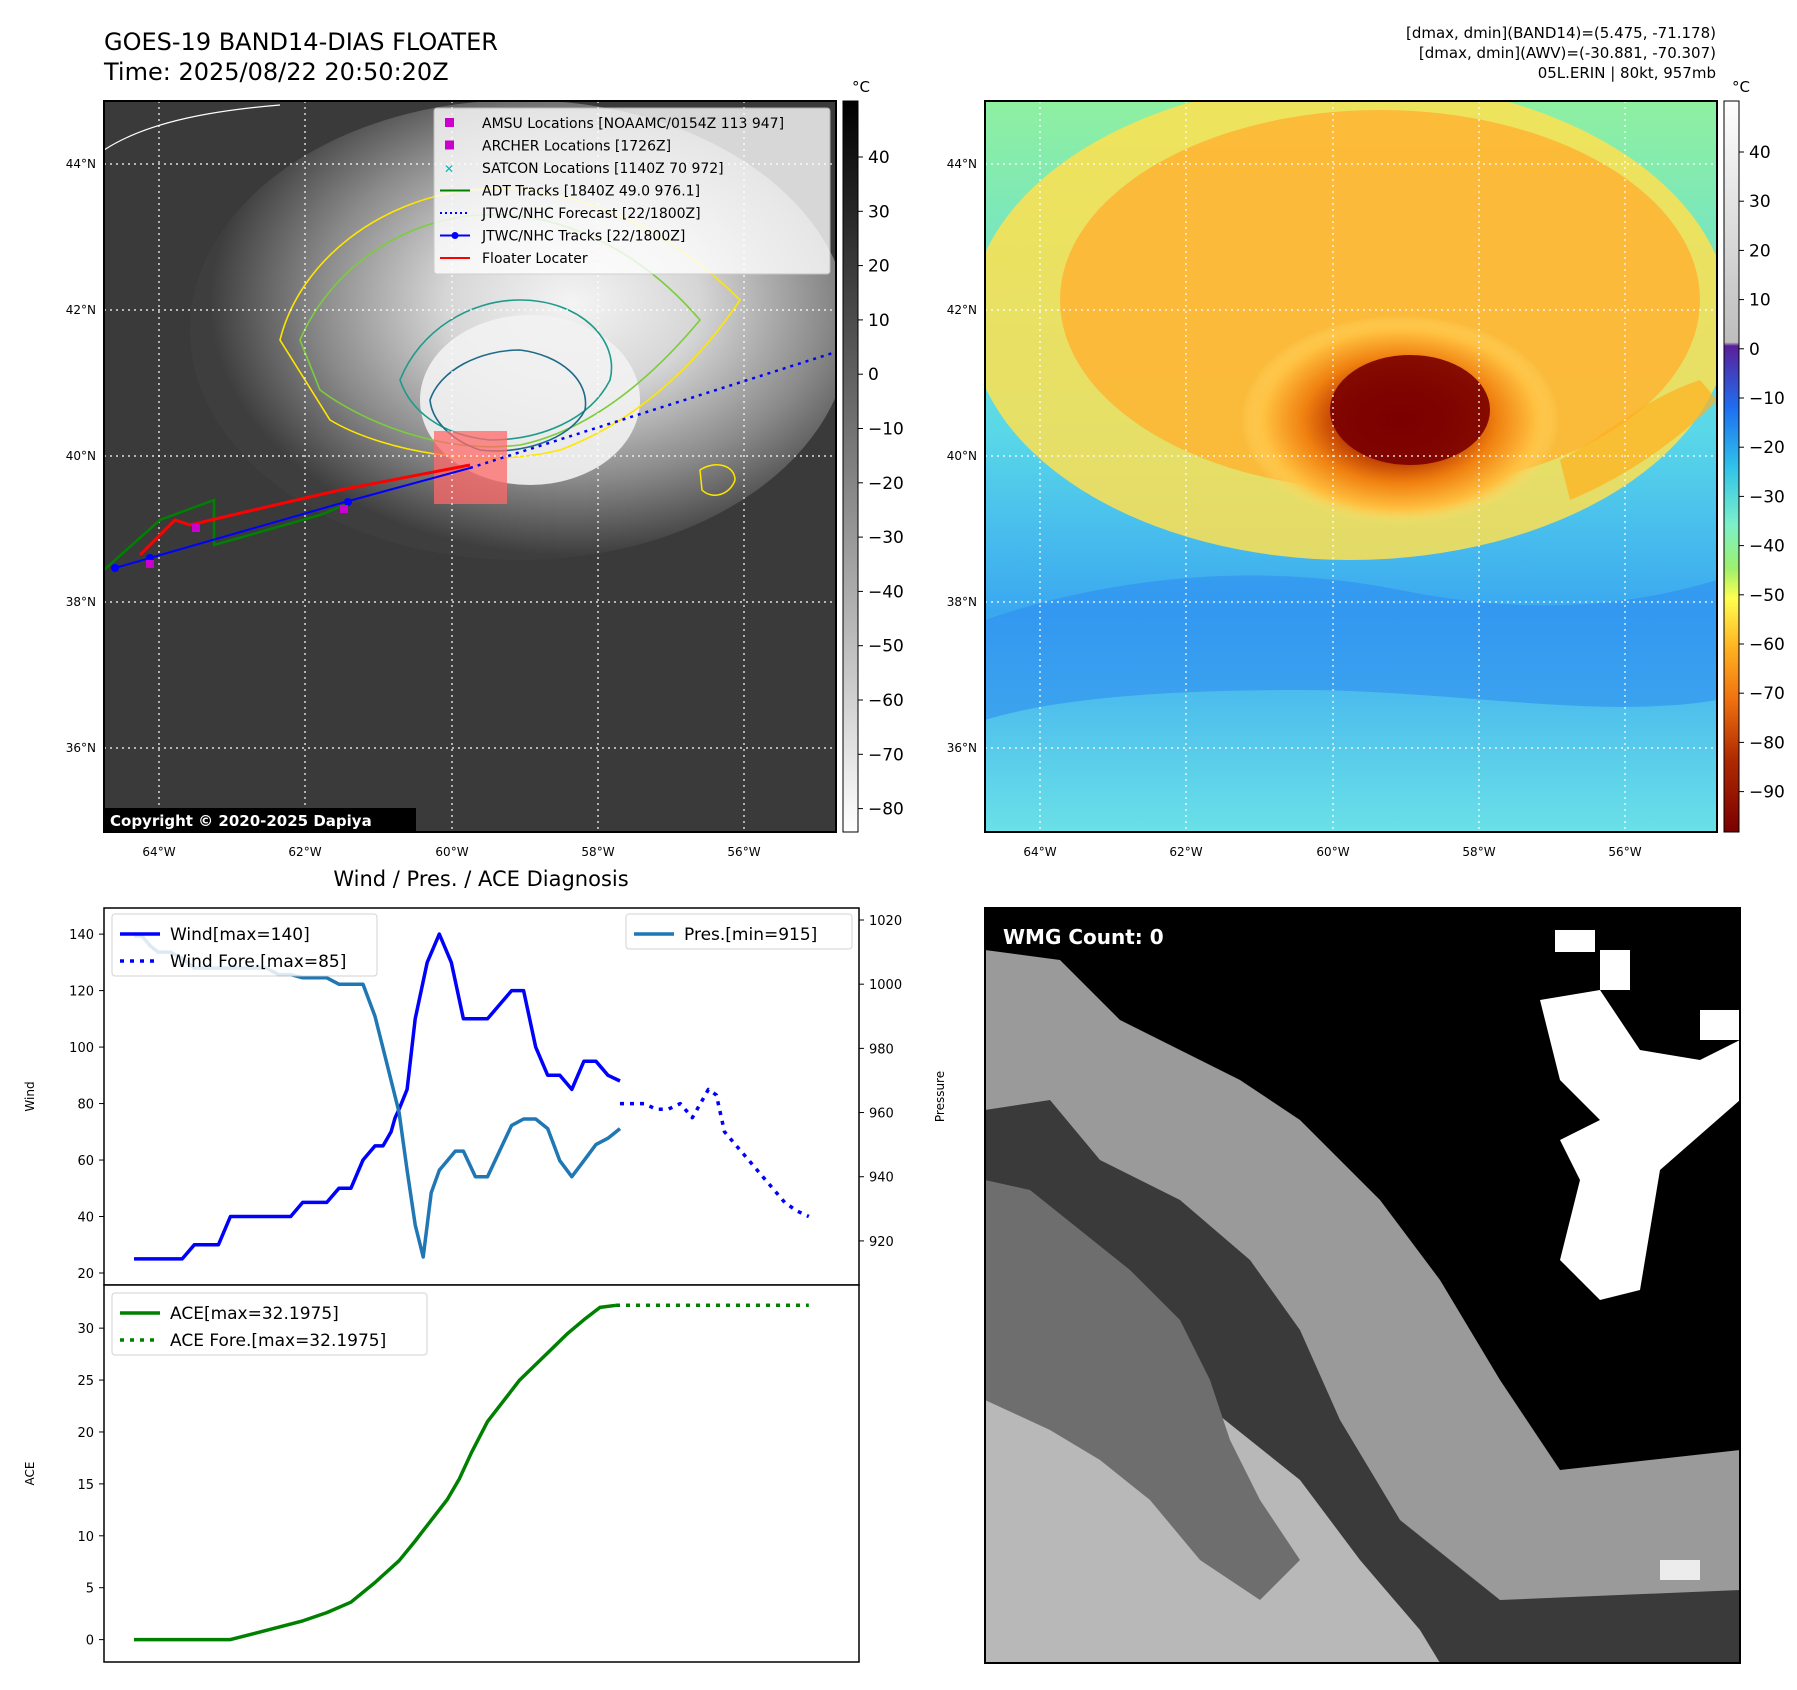 This screenshot has width=1797, height=1690. Describe the element at coordinates (1767, 793) in the screenshot. I see `colorbar-tick-label: −90` at that location.